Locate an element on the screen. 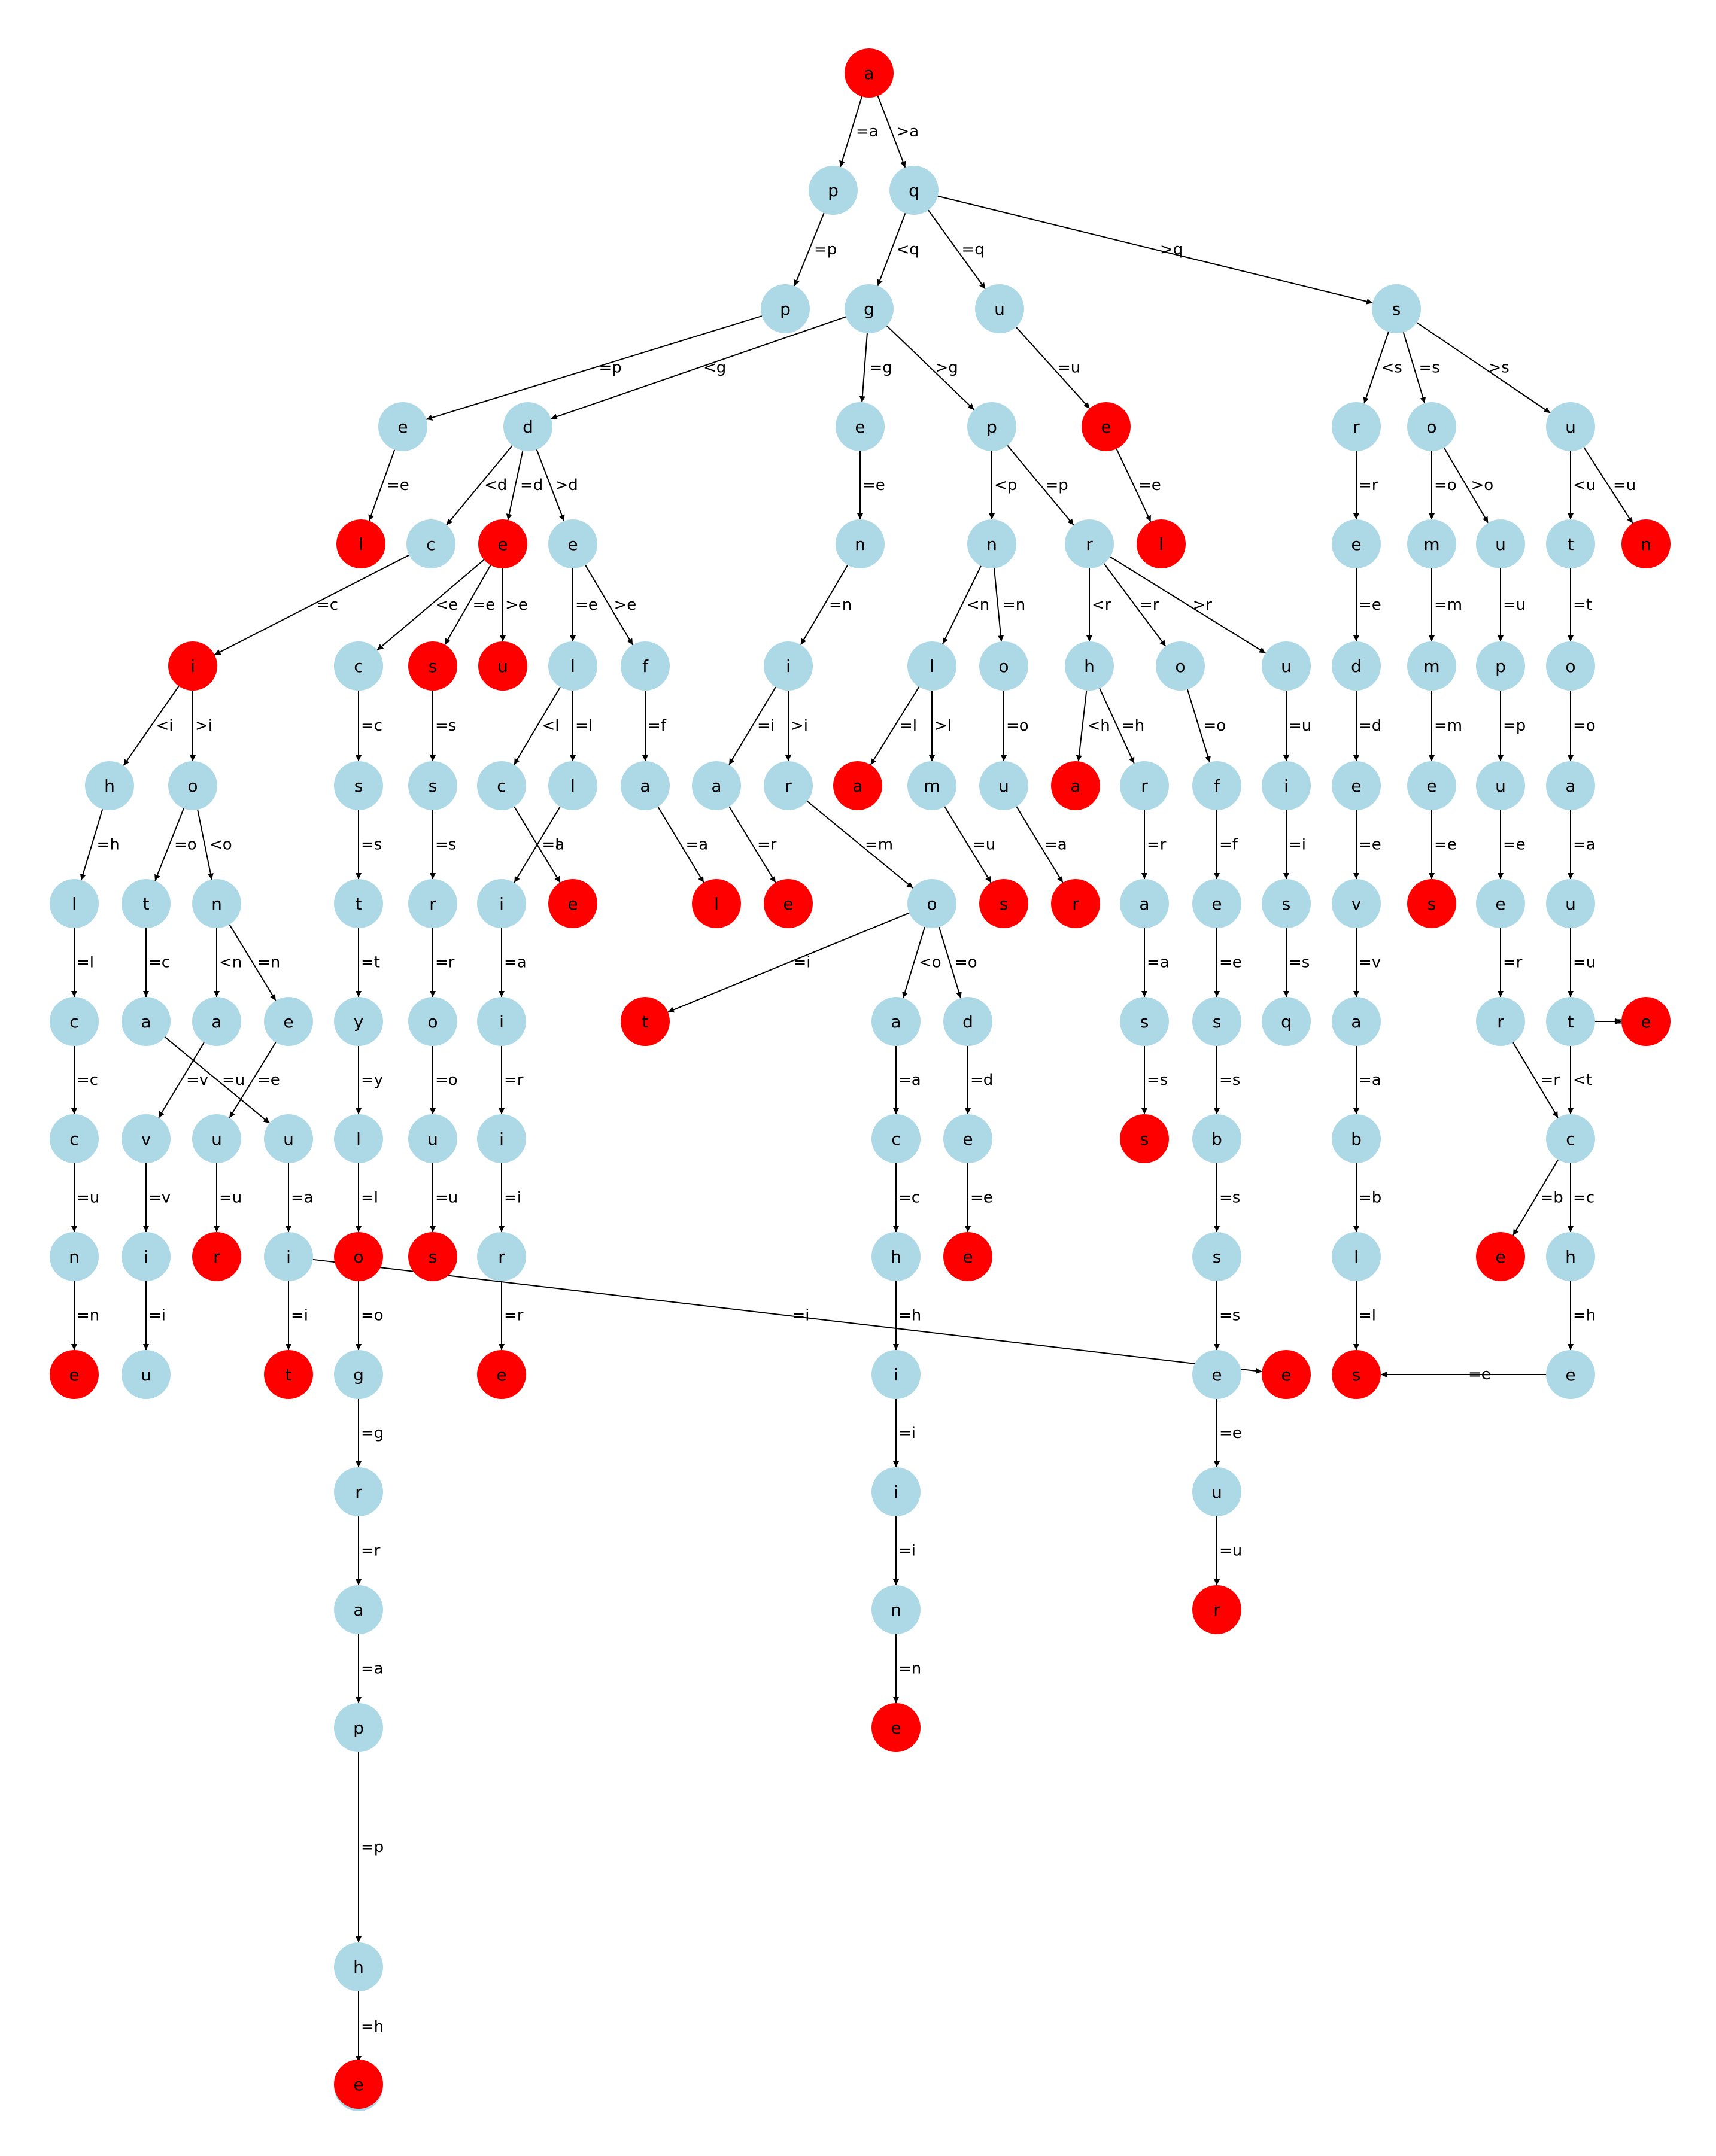  node-label: l is located at coordinates (361, 544).